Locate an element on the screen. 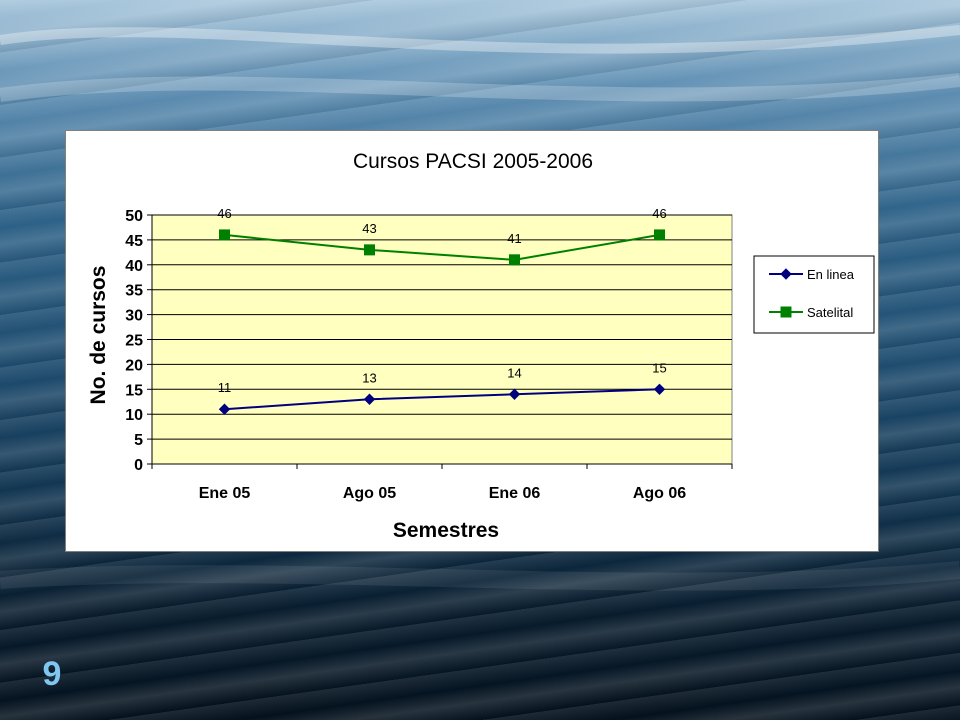 This screenshot has height=720, width=960. y-tick-label: 0 is located at coordinates (138, 465).